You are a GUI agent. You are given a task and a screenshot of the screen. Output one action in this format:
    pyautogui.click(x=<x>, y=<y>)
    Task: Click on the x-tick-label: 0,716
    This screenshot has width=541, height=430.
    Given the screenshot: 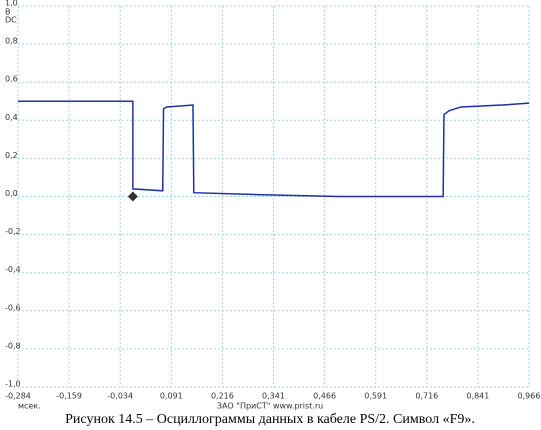 What is the action you would take?
    pyautogui.click(x=426, y=396)
    